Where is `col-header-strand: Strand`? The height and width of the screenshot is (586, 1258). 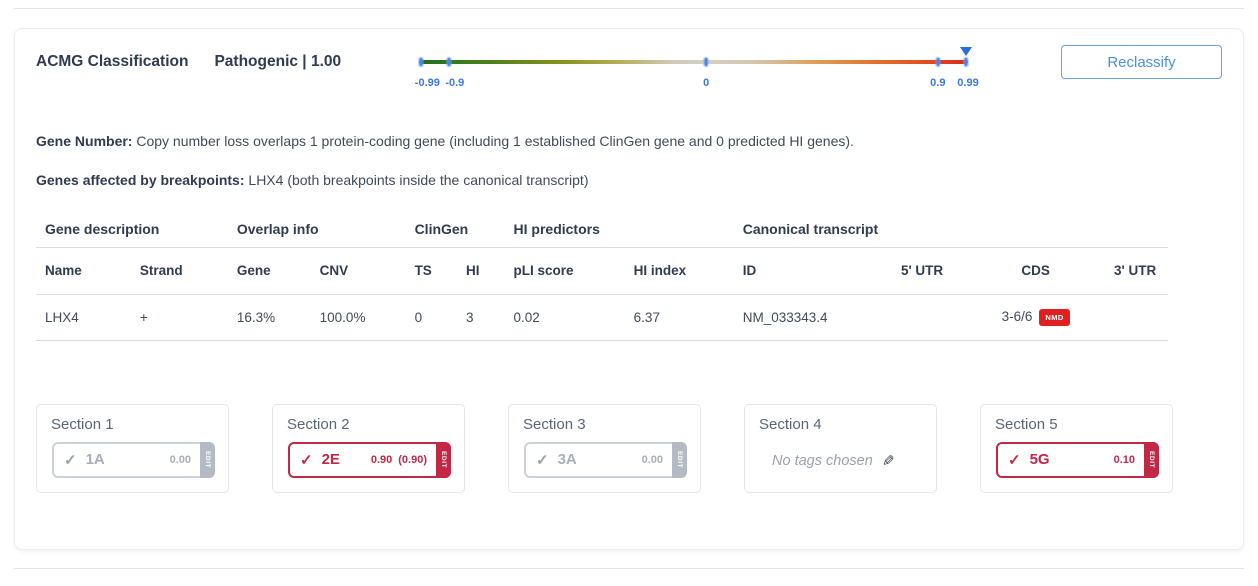
col-header-strand: Strand is located at coordinates (179, 271).